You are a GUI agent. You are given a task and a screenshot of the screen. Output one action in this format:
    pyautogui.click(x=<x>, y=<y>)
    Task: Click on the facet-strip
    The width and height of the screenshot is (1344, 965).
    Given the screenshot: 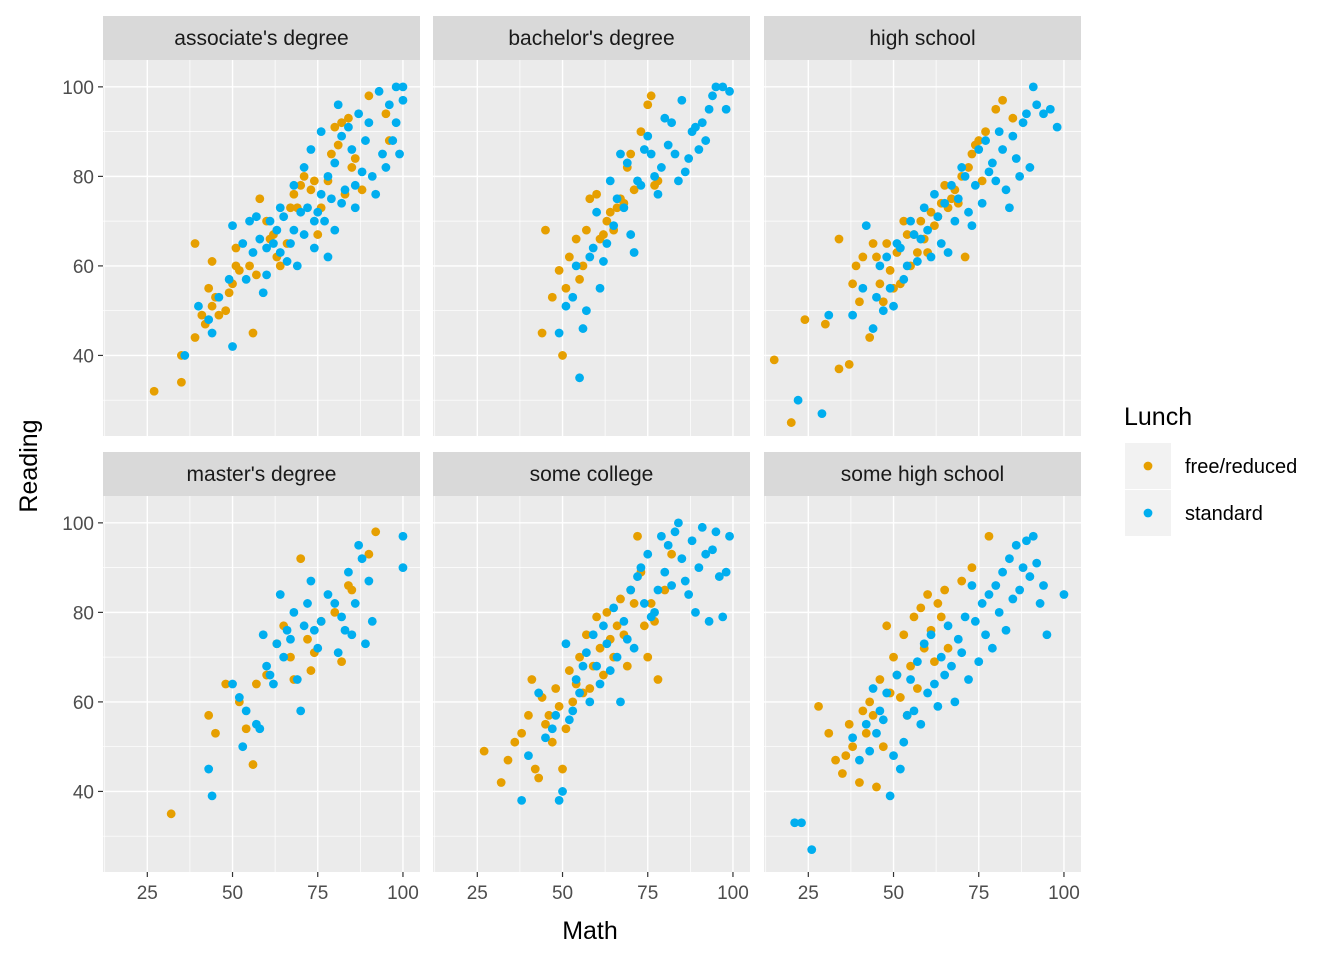 What is the action you would take?
    pyautogui.click(x=261, y=474)
    